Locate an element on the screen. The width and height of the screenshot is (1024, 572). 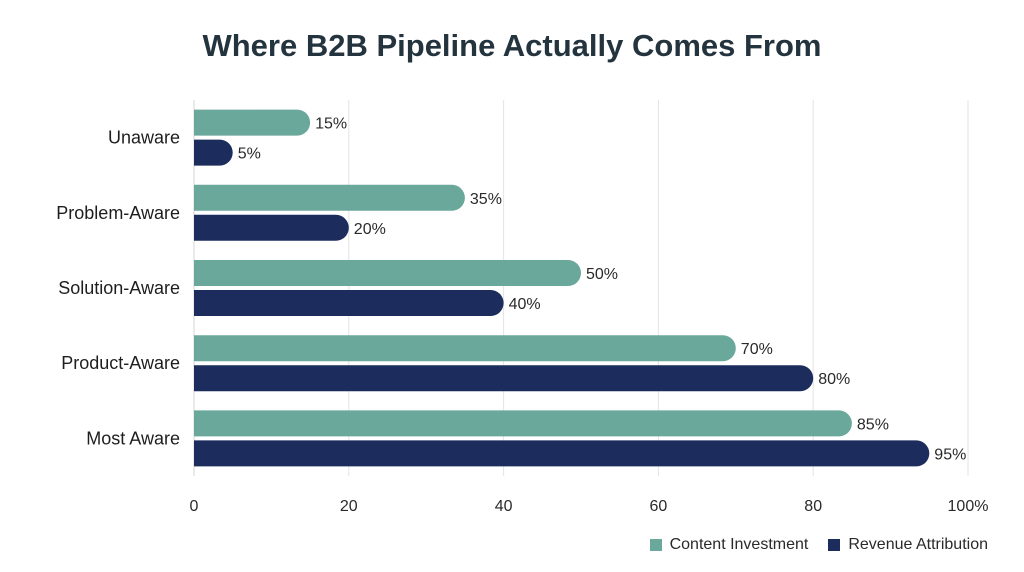
legend-swatch-content-investment is located at coordinates (655, 545).